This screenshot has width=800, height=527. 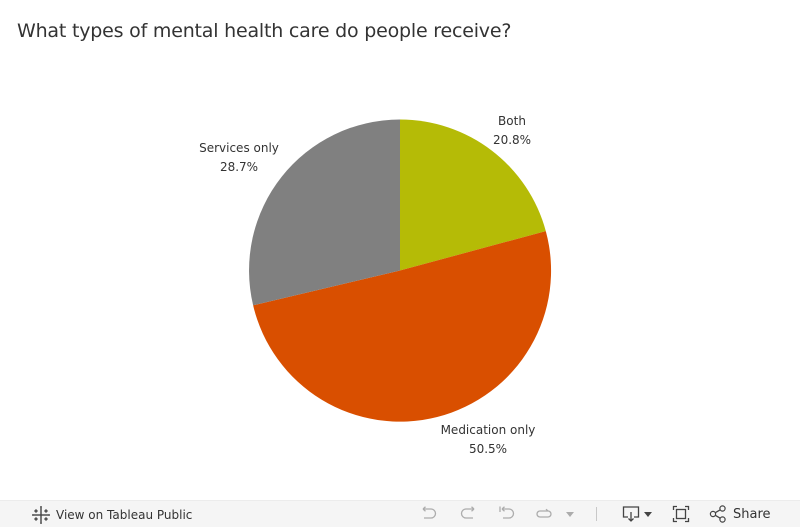 I want to click on view-on-tableau-public-label: View on Tableau Public, so click(x=124, y=515).